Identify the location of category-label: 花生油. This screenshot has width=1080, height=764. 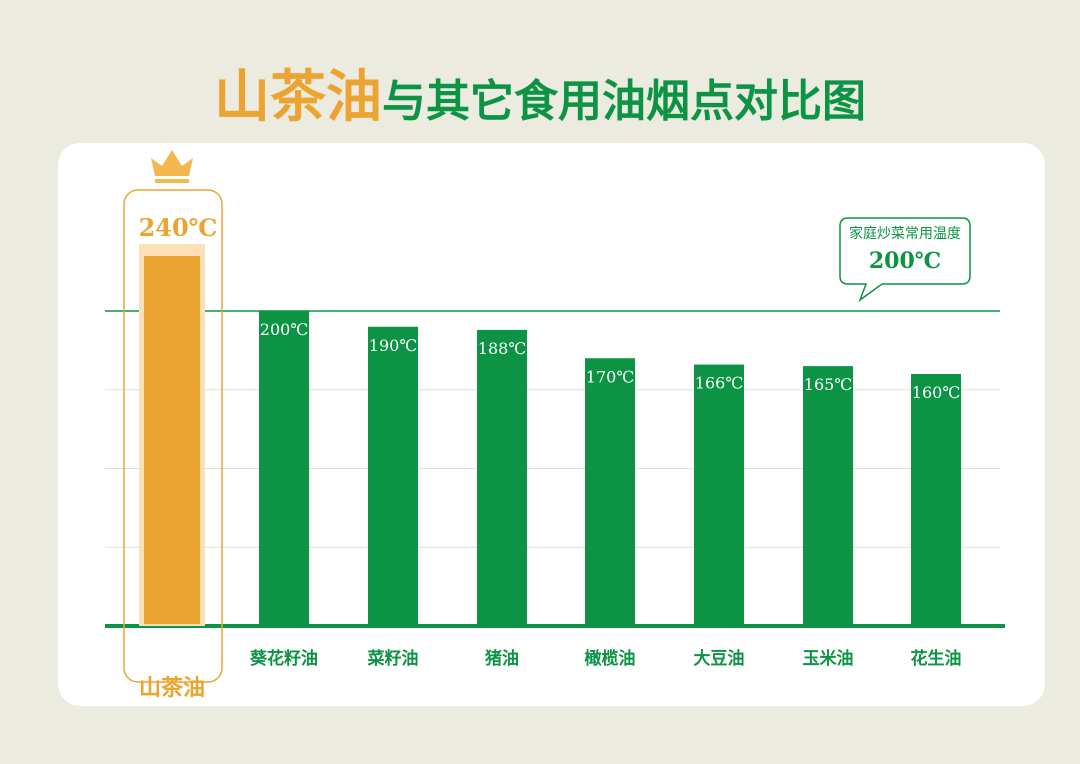
(936, 658).